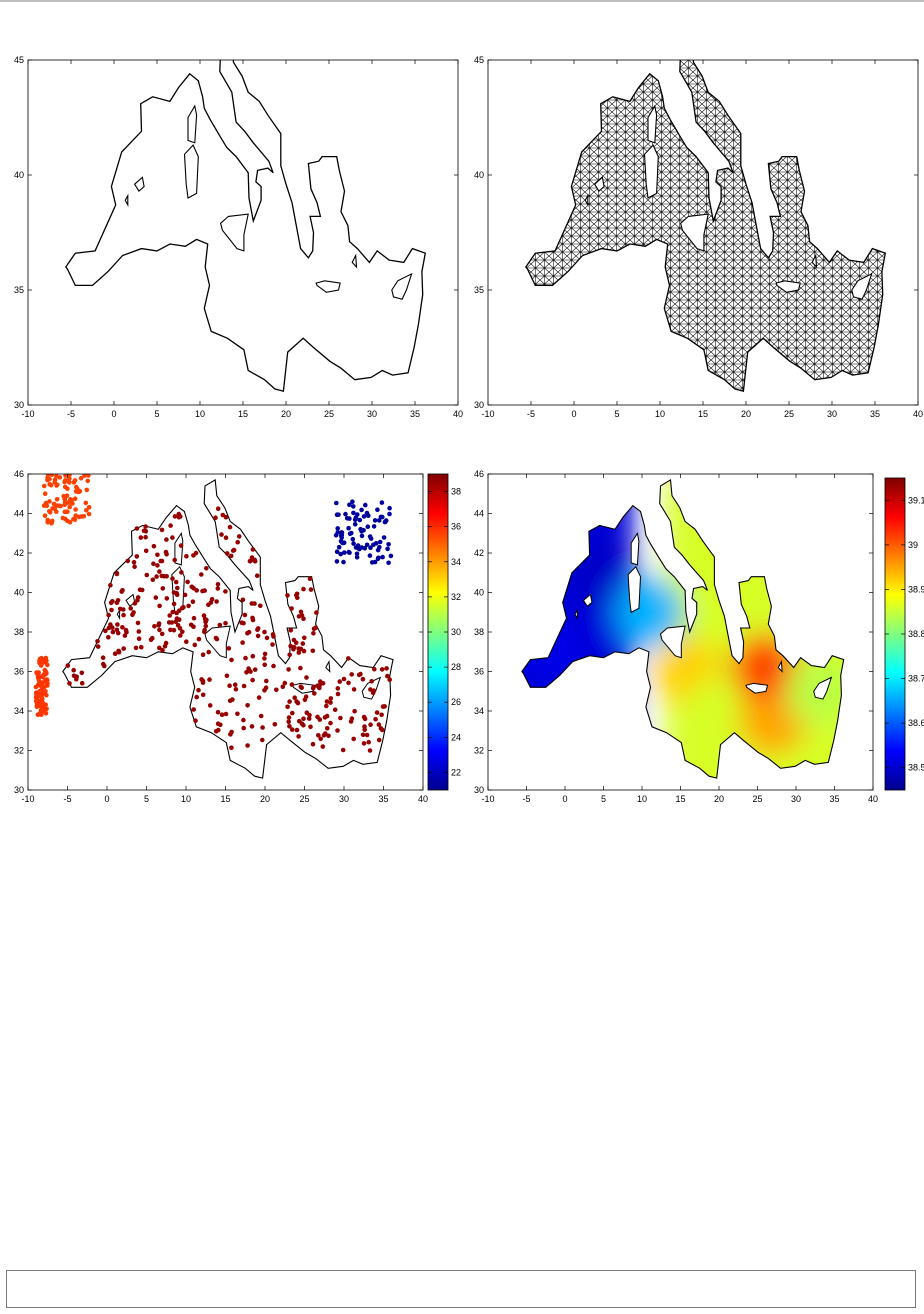  I want to click on x-tick-label: 5, so click(616, 414).